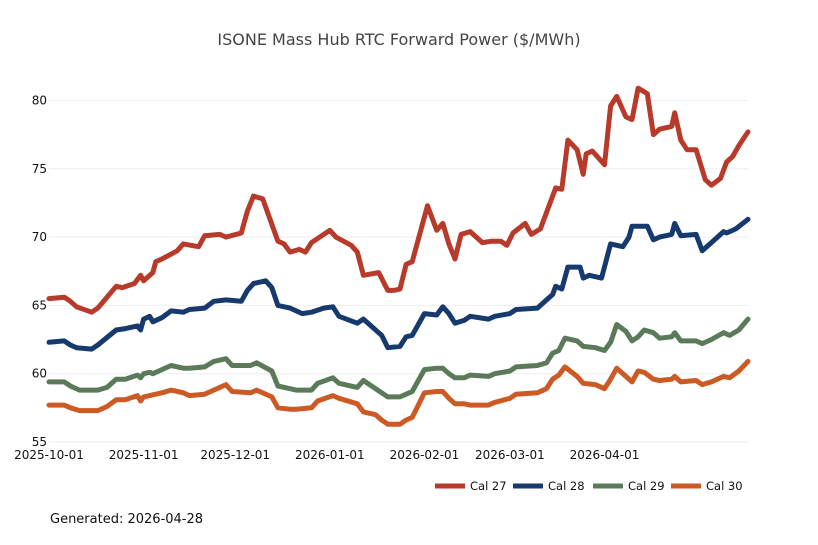 This screenshot has height=545, width=818. What do you see at coordinates (425, 455) in the screenshot?
I see `x-tick-label: 2026-02-01` at bounding box center [425, 455].